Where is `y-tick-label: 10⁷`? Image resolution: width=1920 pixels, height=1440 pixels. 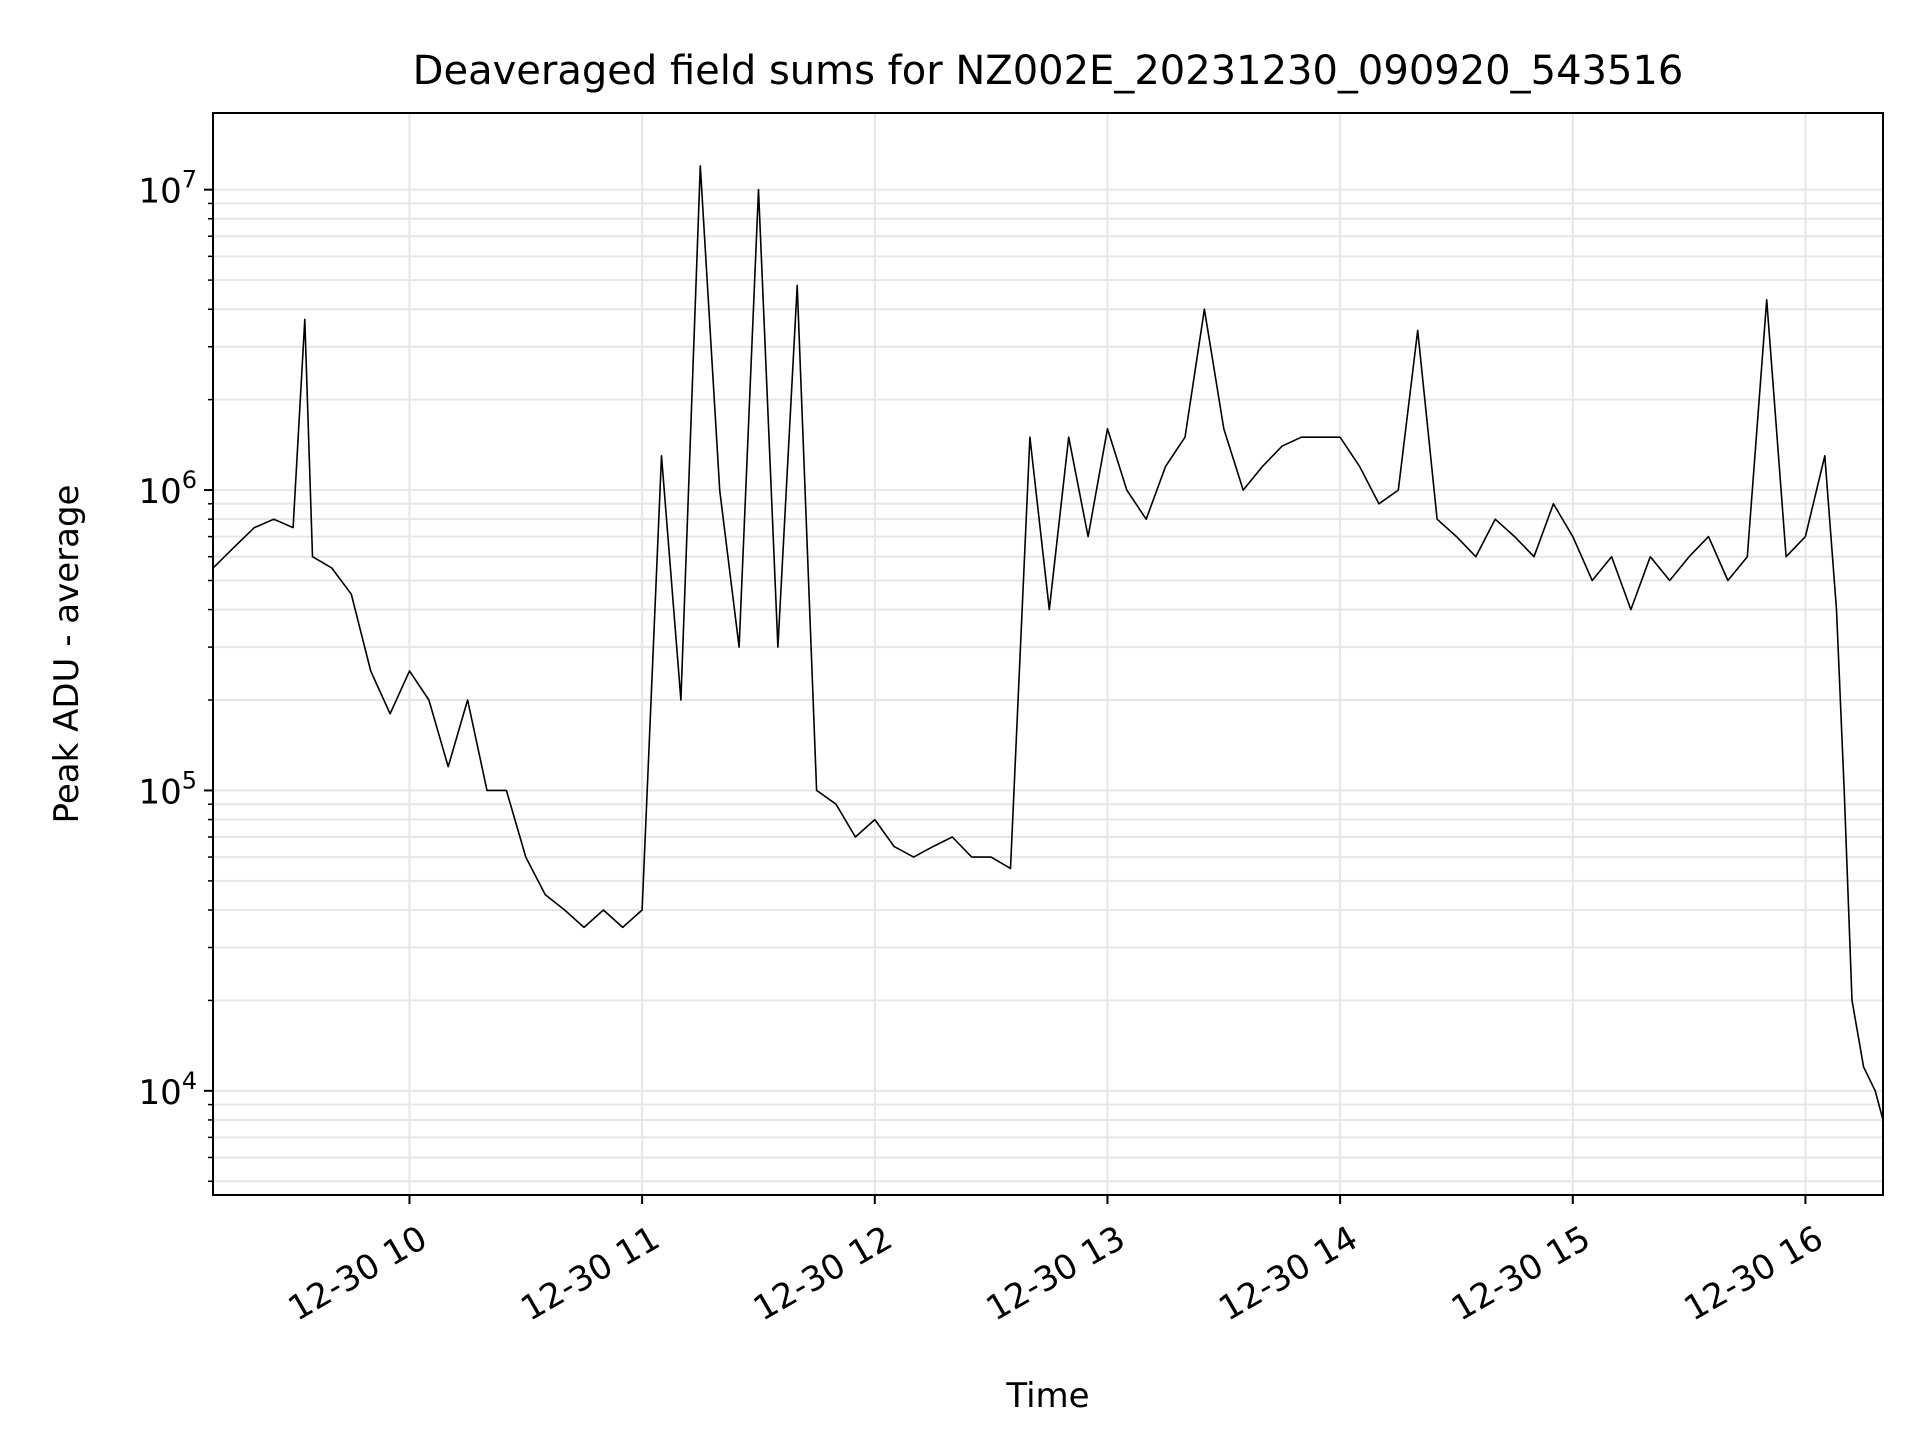 y-tick-label: 10⁷ is located at coordinates (167, 189).